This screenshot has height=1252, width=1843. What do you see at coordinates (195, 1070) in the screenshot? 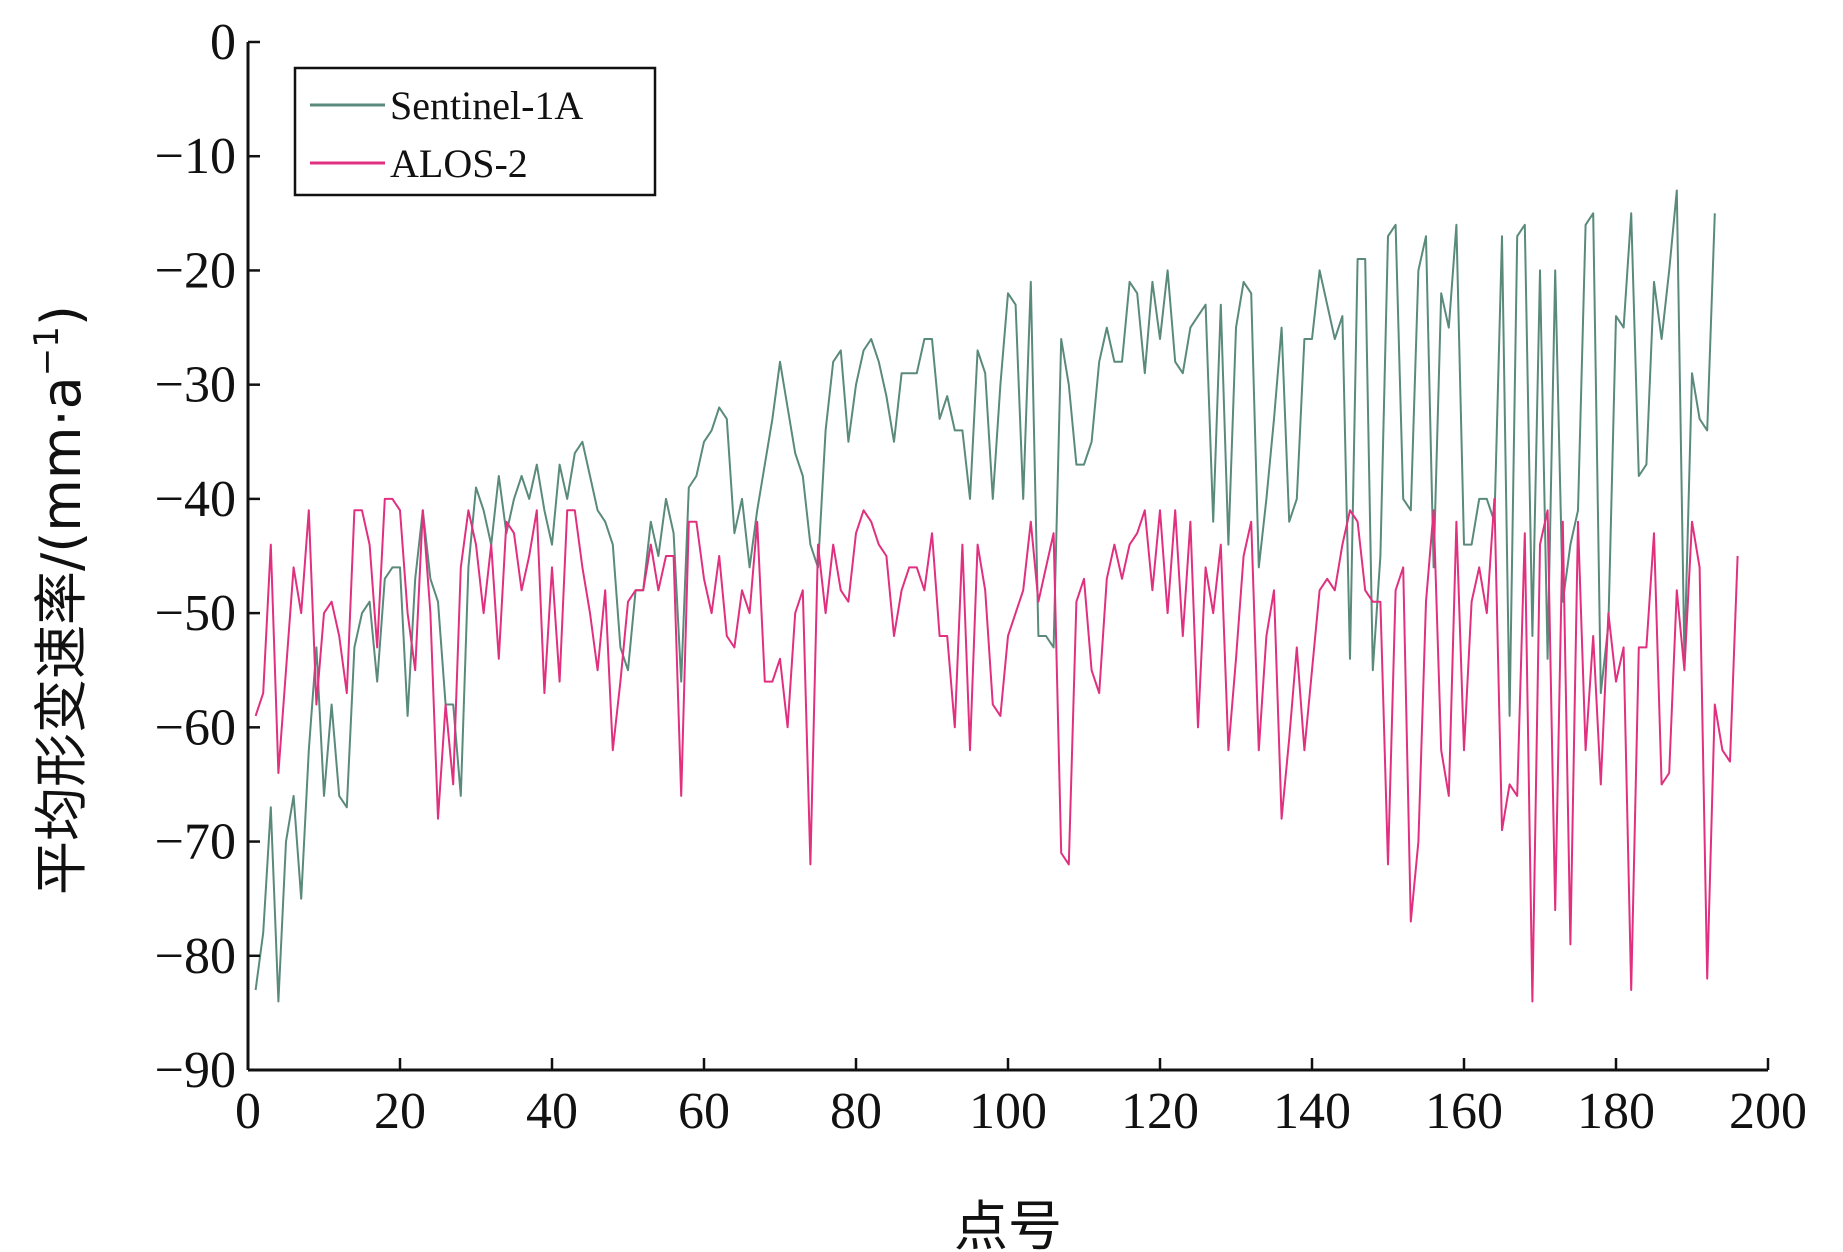
I see `y-tick-label: −90` at bounding box center [195, 1070].